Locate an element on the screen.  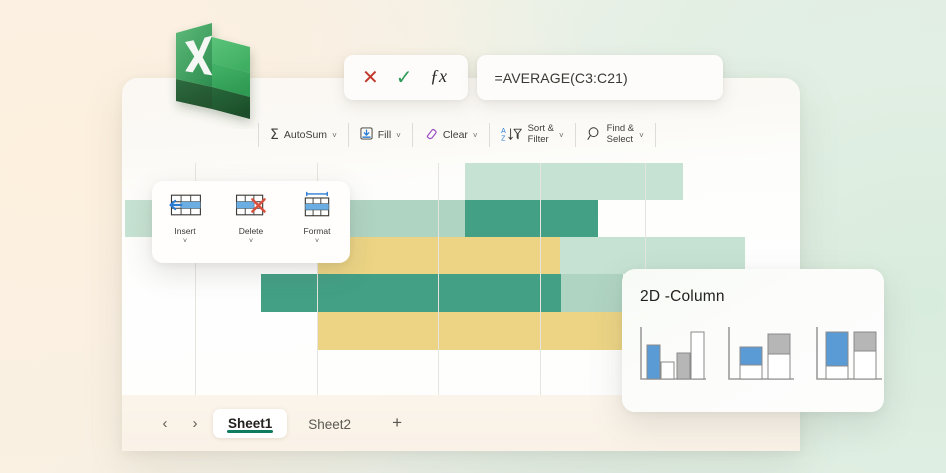
sheet-next-button: › is located at coordinates (195, 423).